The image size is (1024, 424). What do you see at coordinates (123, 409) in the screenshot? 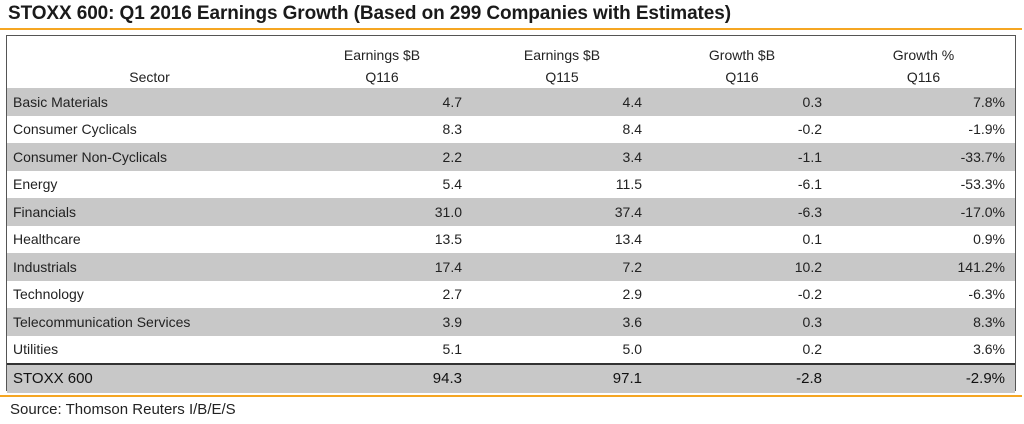
I see `source-note: Source: Thomson Reuters I/B/E/S` at bounding box center [123, 409].